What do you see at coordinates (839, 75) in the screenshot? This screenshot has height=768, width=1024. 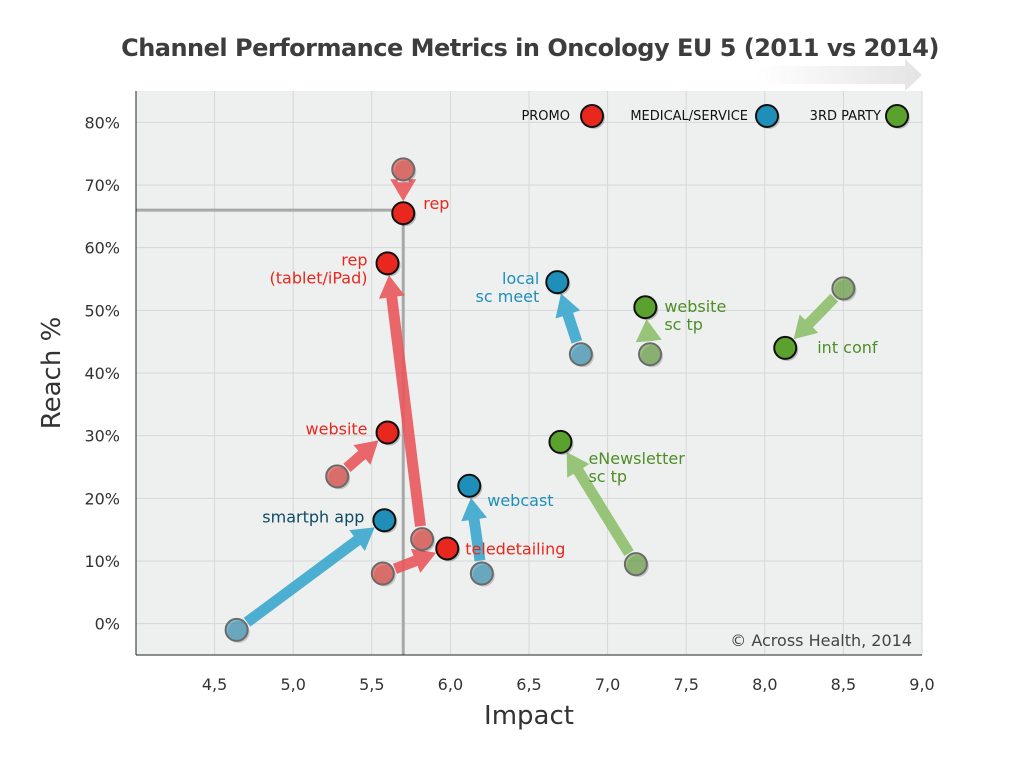 I see `title-arrow-decoration` at bounding box center [839, 75].